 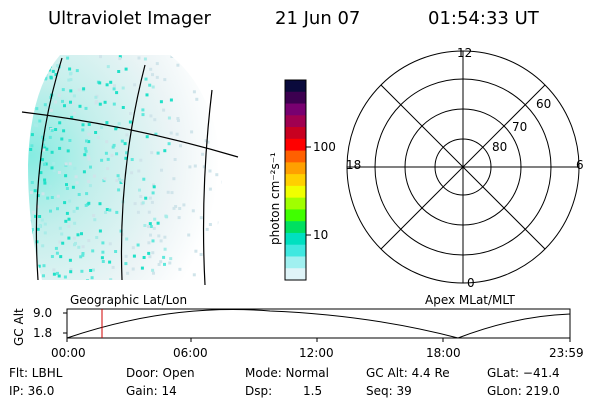 What do you see at coordinates (544, 104) in the screenshot?
I see `mlat-label-60: 60` at bounding box center [544, 104].